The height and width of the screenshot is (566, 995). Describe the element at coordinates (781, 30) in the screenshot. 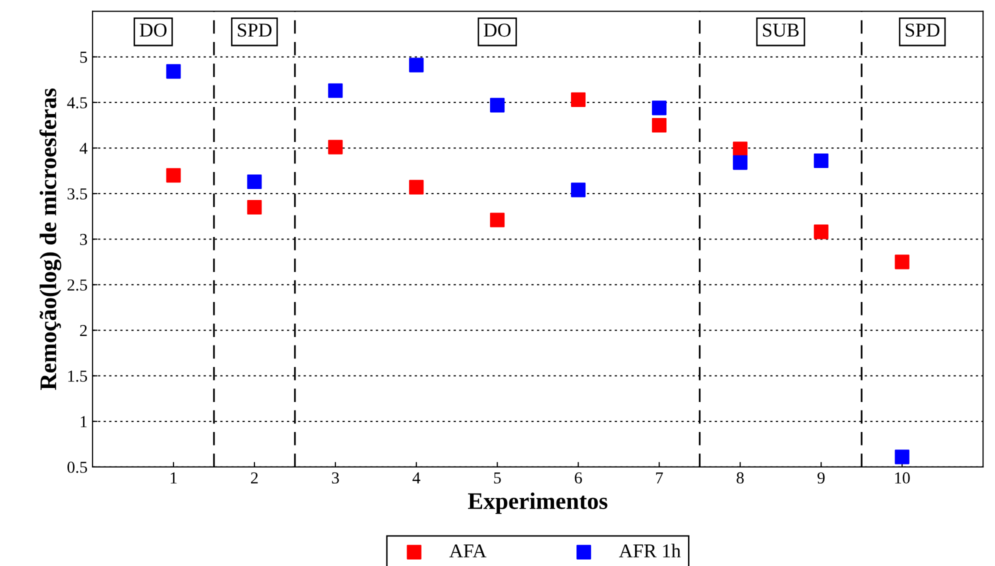

I see `annotation: SUB` at that location.